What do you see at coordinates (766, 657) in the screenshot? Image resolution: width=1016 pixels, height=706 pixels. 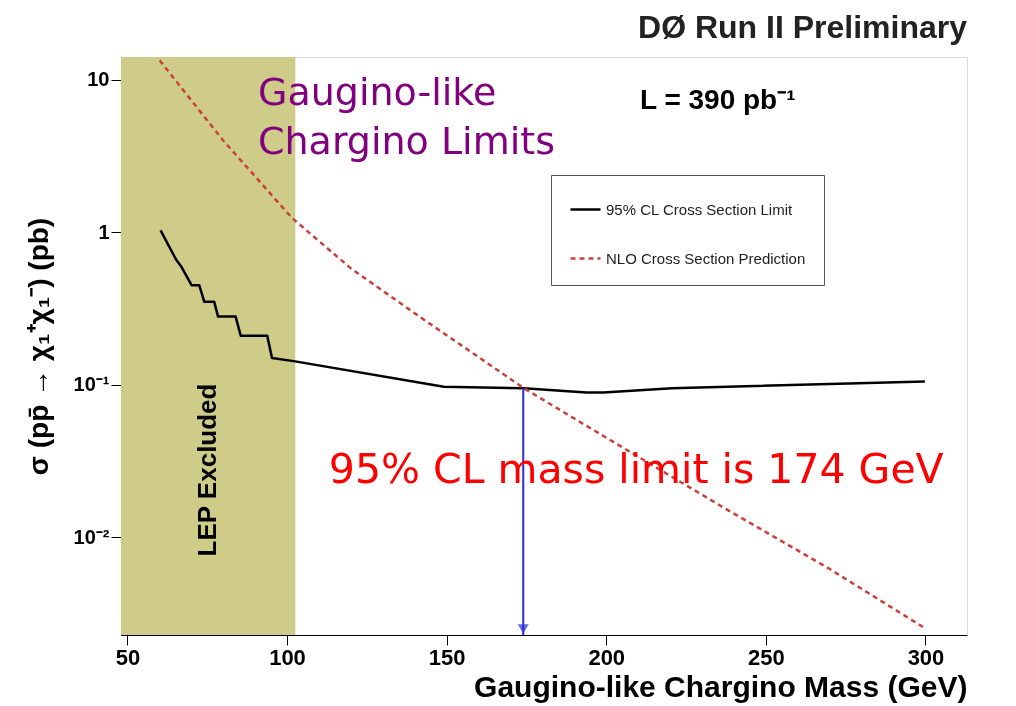 I see `x-tick-label: 250` at bounding box center [766, 657].